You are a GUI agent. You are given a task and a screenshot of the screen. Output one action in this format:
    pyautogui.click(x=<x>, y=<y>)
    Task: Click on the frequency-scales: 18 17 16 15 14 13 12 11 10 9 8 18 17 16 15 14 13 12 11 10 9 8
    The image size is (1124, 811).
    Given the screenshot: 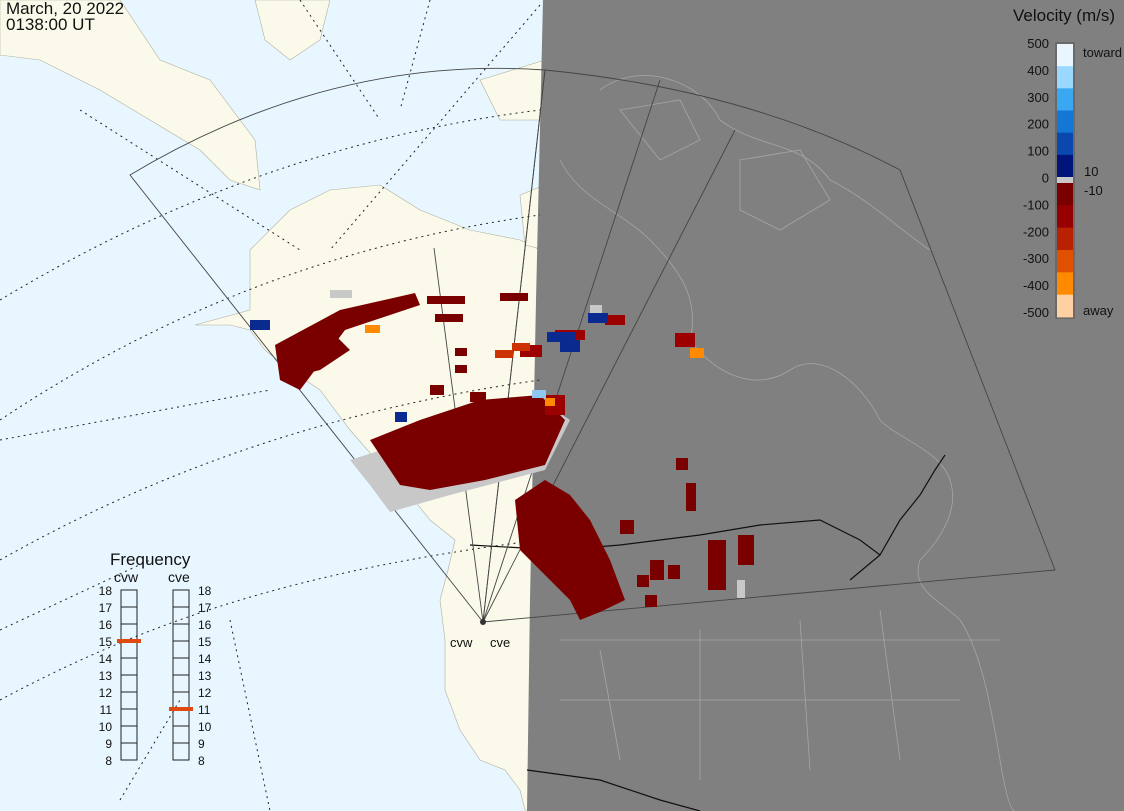 What is the action you would take?
    pyautogui.click(x=155, y=676)
    